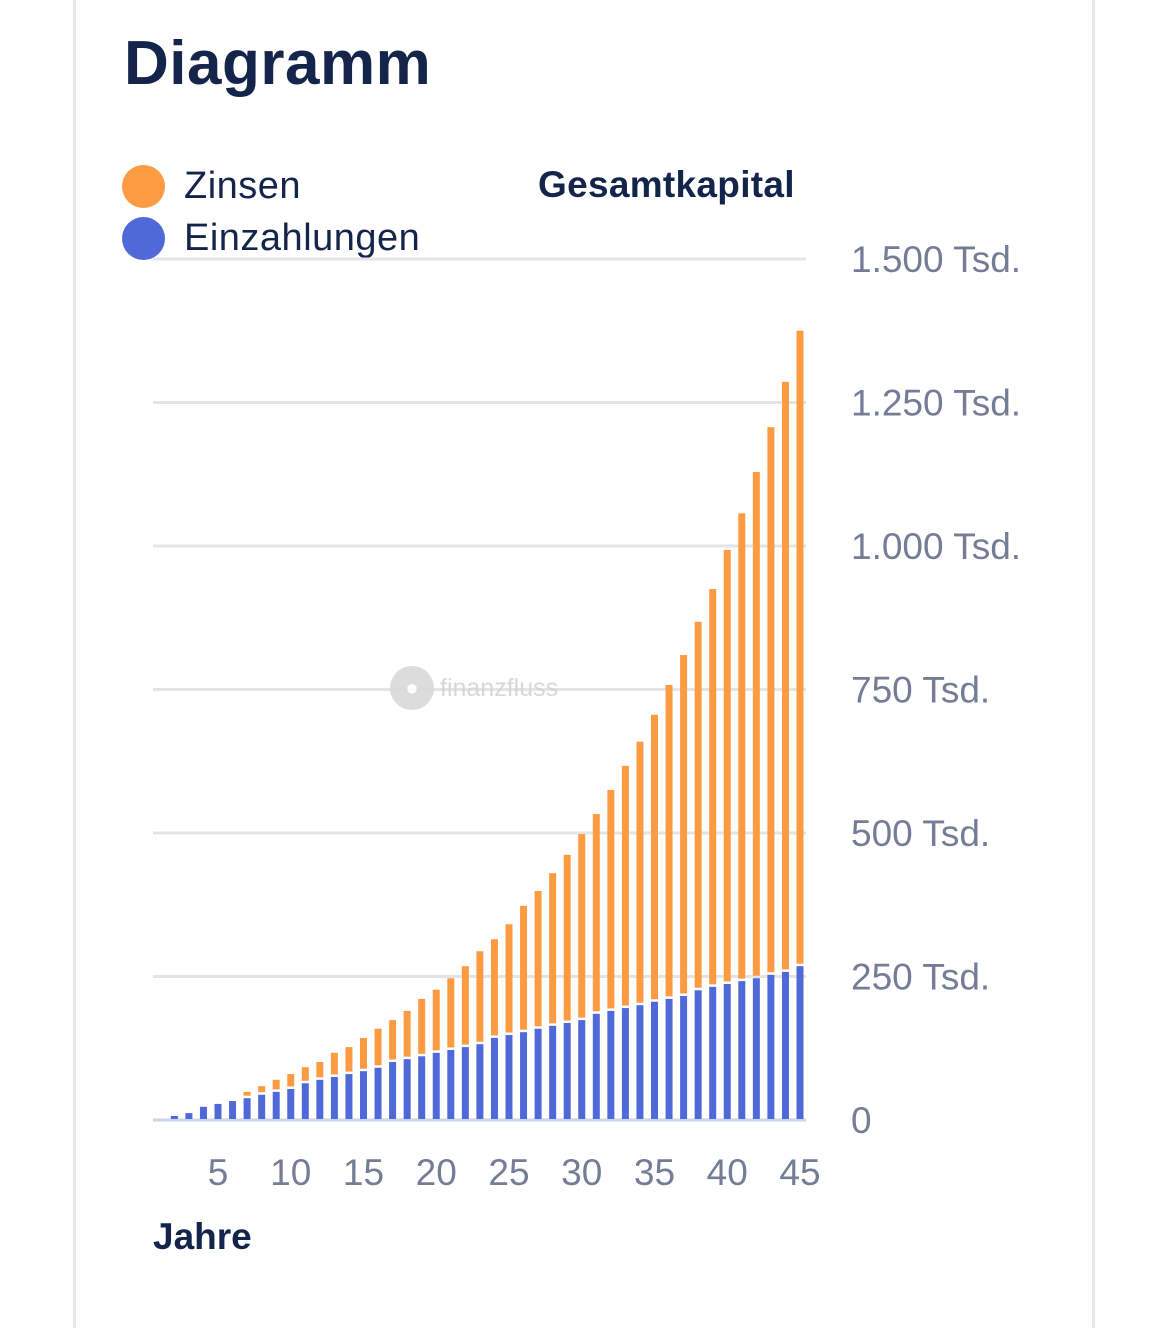 This screenshot has height=1328, width=1170. Describe the element at coordinates (202, 1236) in the screenshot. I see `x-axis-title: Jahre` at that location.